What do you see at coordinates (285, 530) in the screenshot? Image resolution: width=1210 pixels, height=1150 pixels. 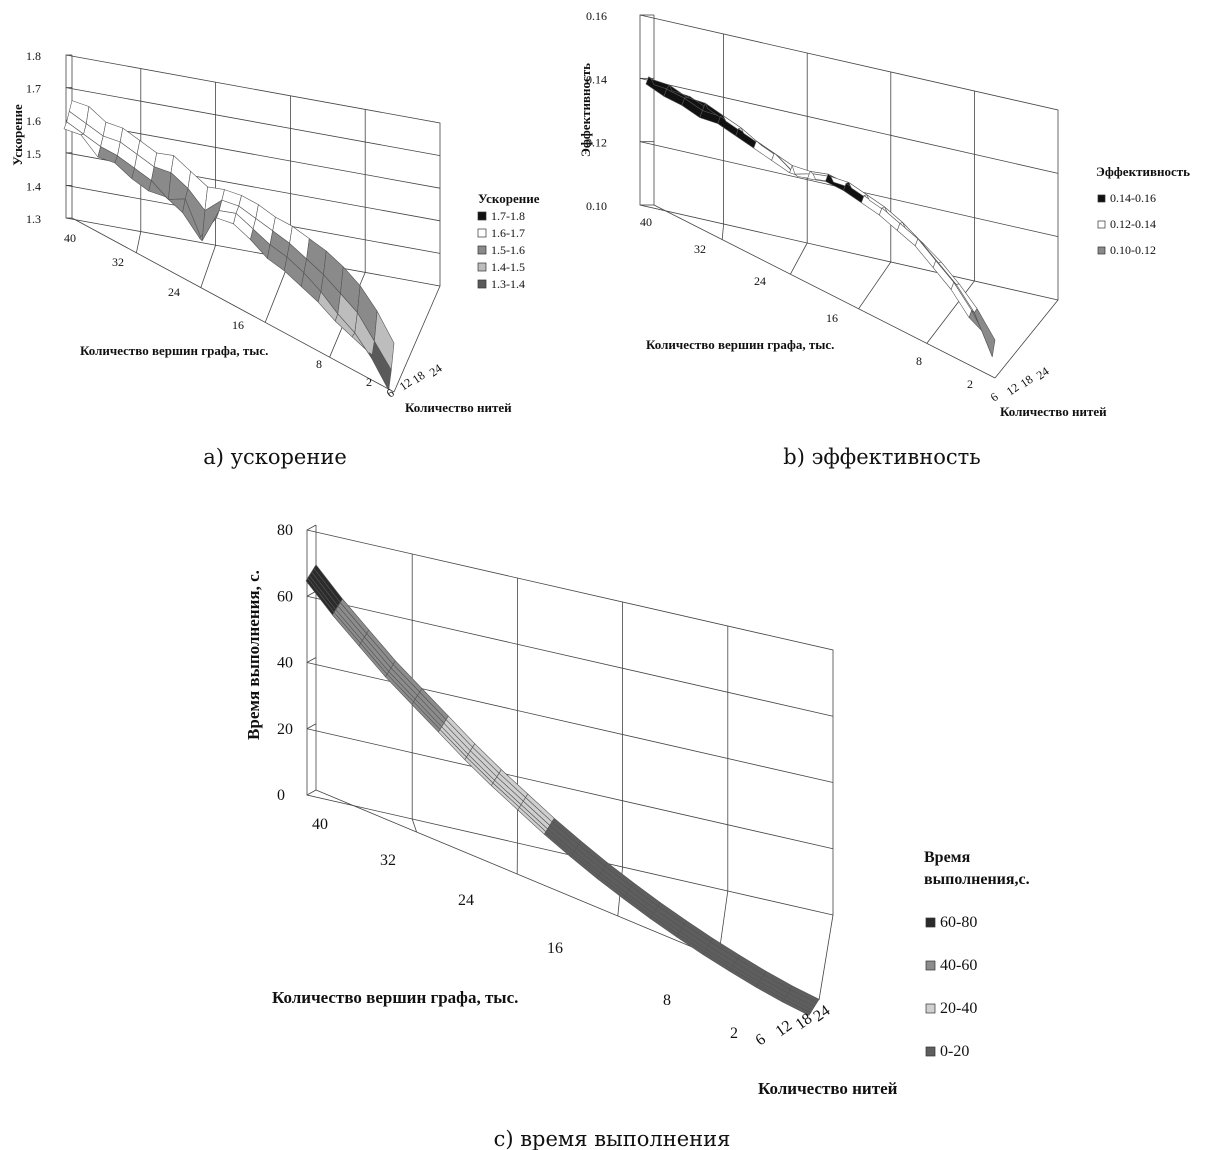 I see `z-tick-label: 80` at bounding box center [285, 530].